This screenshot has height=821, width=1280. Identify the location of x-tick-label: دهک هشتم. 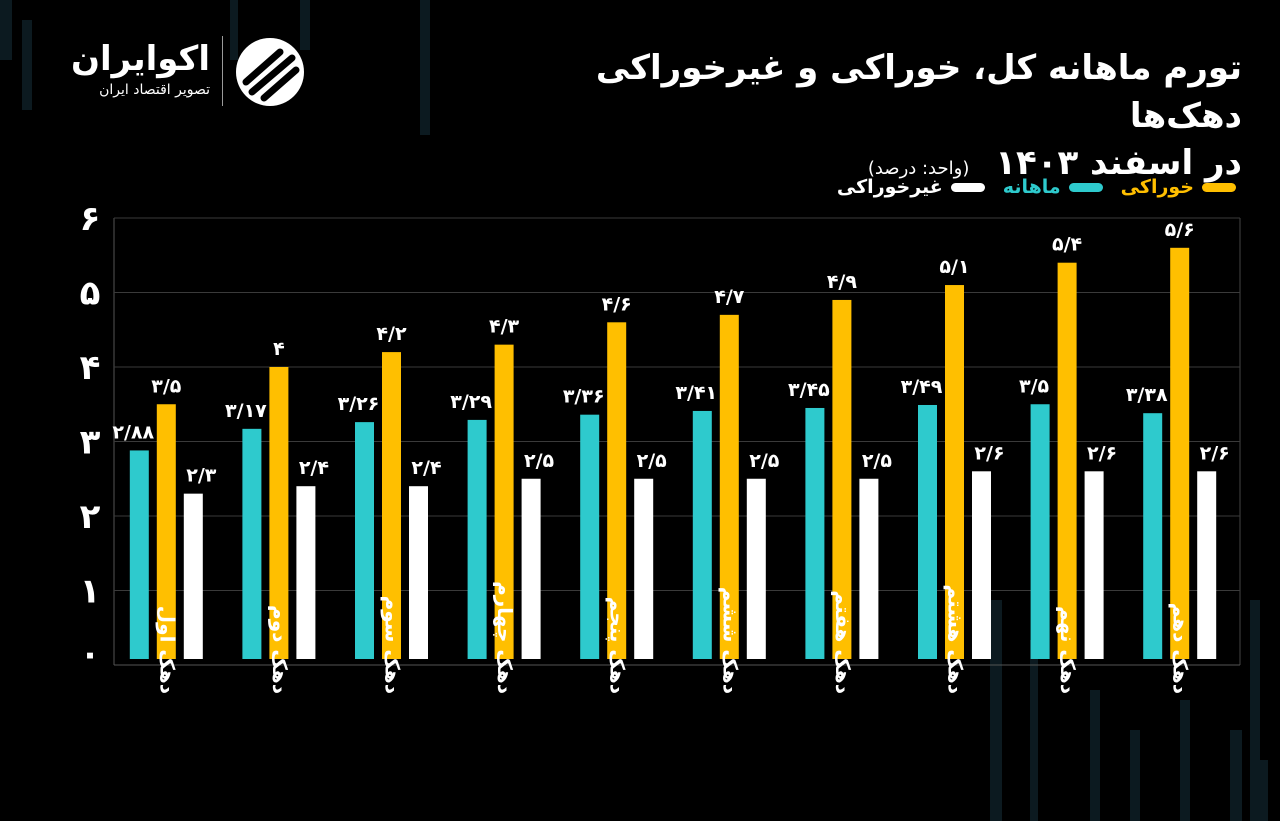
(956, 639).